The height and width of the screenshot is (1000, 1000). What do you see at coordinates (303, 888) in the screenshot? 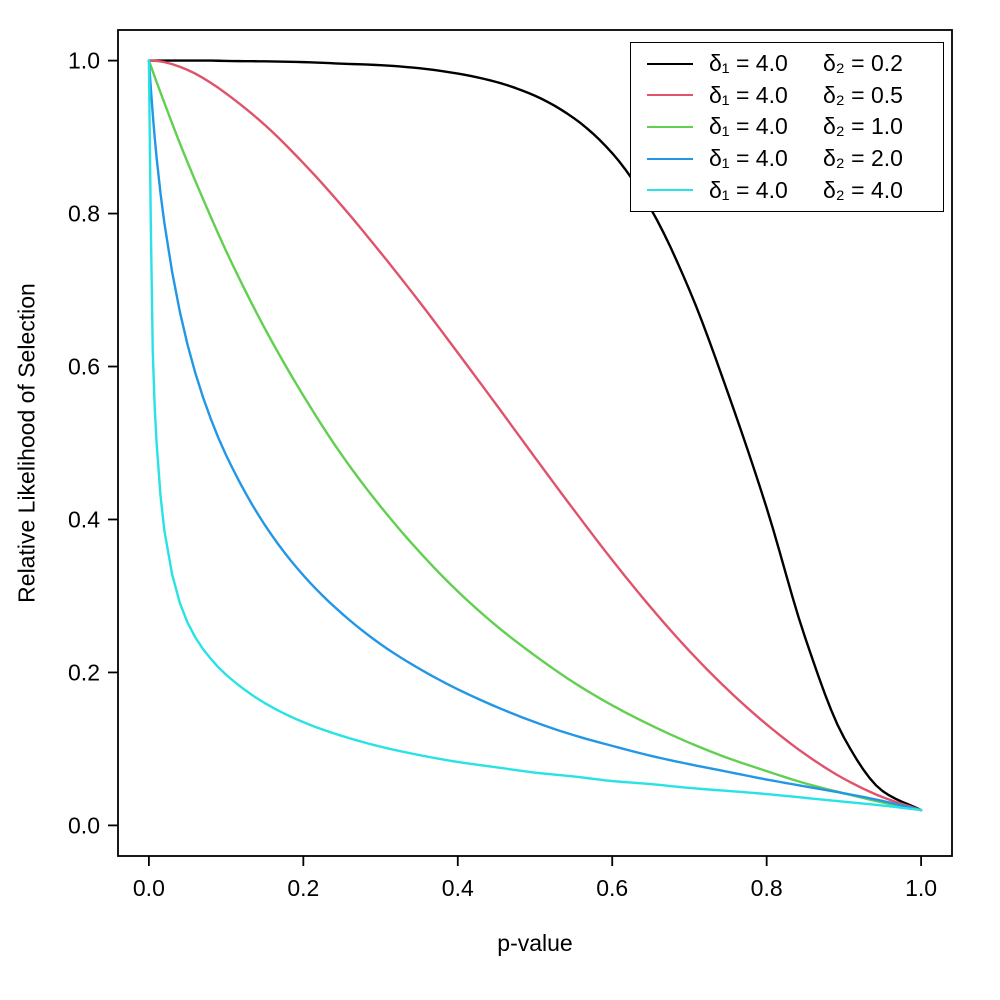
I see `x-tick-label: 0.2` at bounding box center [303, 888].